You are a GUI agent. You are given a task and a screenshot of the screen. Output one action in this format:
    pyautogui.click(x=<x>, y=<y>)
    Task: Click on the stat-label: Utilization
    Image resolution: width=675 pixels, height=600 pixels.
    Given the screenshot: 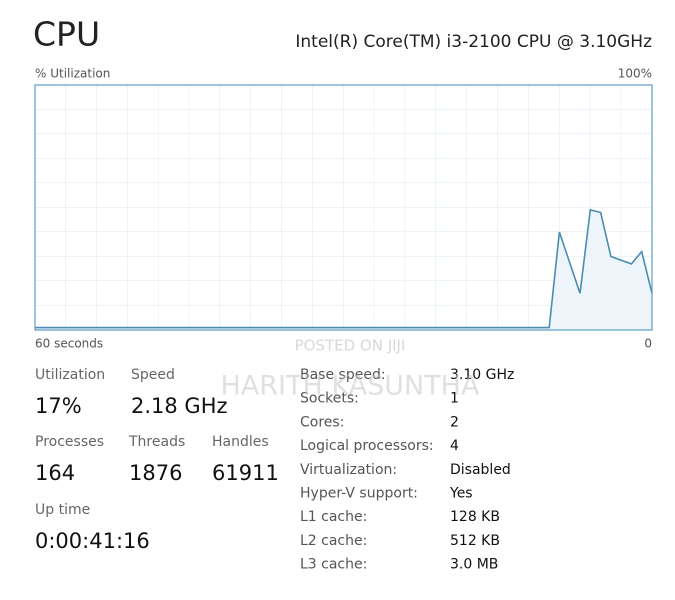 What is the action you would take?
    pyautogui.click(x=70, y=375)
    